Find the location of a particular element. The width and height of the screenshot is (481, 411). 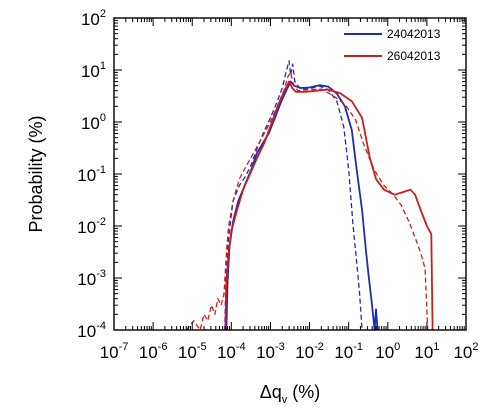

legend-label: 24042013 is located at coordinates (414, 34).